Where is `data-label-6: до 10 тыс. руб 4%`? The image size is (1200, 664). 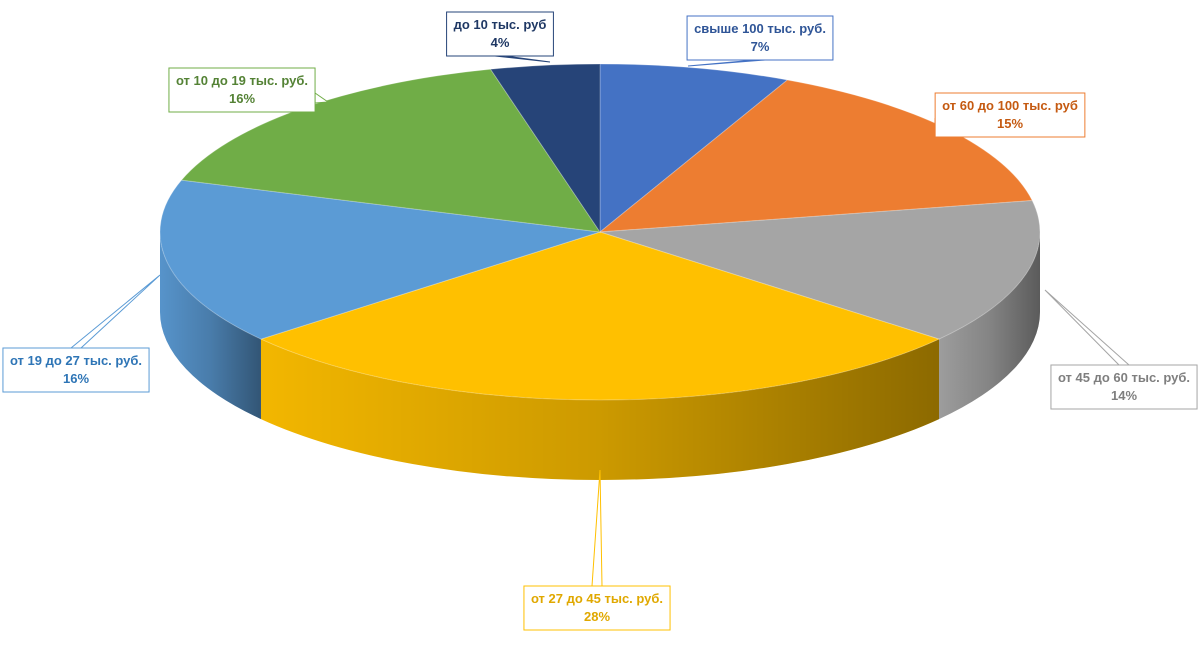
data-label-6: до 10 тыс. руб 4% is located at coordinates (500, 34).